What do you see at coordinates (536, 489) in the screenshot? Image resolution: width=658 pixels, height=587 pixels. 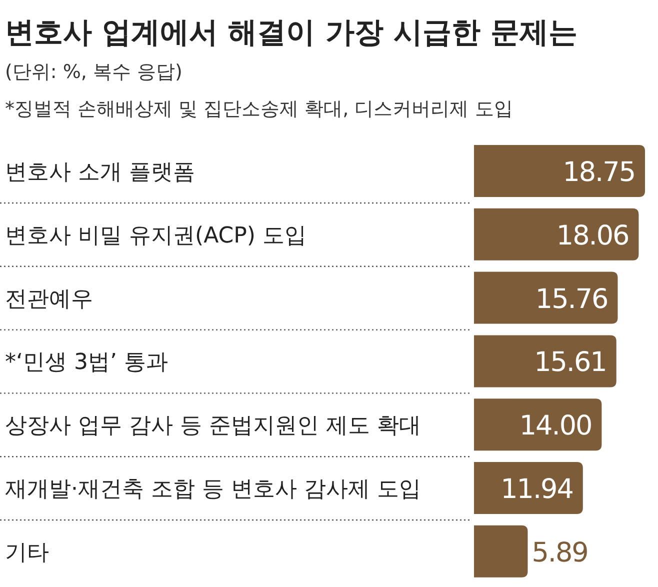 I see `data-label: 11.94` at bounding box center [536, 489].